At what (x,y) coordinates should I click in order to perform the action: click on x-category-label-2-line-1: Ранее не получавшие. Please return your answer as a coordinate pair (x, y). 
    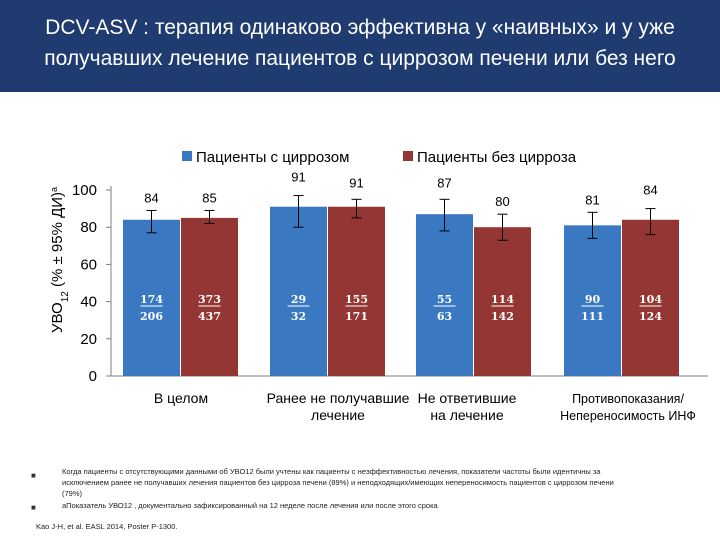
    Looking at the image, I should click on (338, 398).